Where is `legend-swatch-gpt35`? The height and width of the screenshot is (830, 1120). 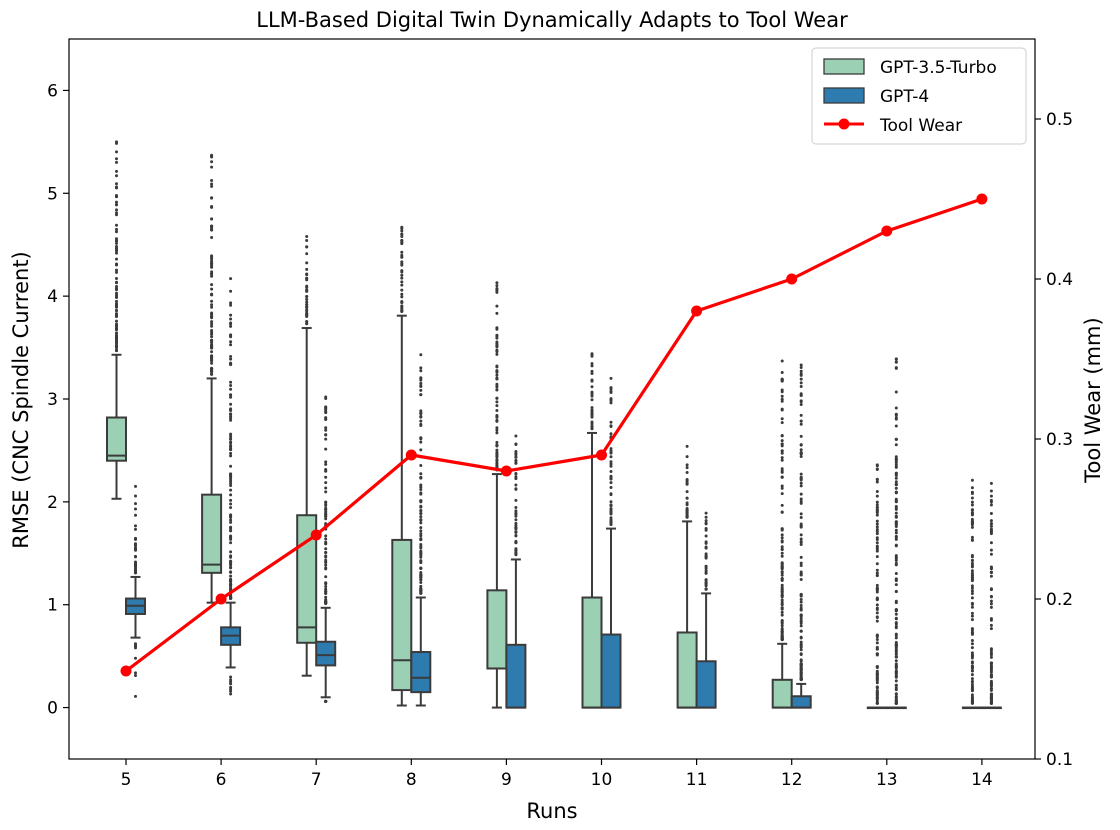
legend-swatch-gpt35 is located at coordinates (844, 66).